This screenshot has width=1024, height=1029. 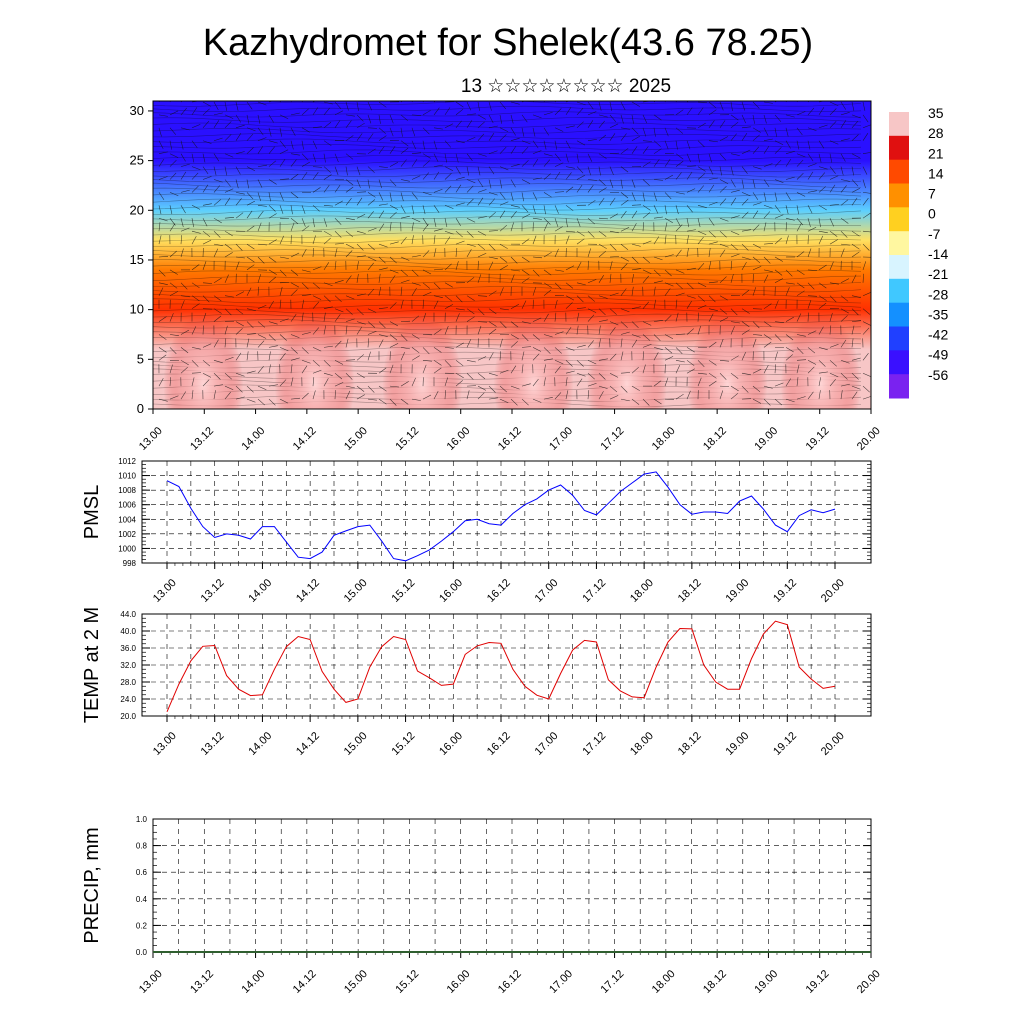 What do you see at coordinates (356, 439) in the screenshot?
I see `x-tick-label: 15.00` at bounding box center [356, 439].